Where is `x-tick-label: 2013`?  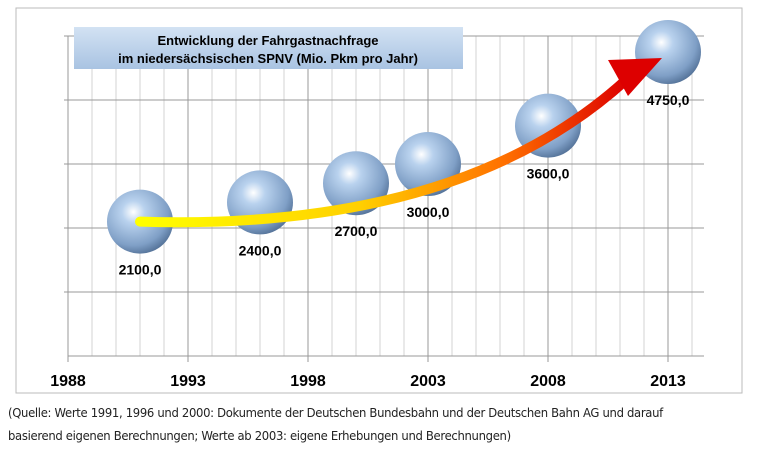 x-tick-label: 2013 is located at coordinates (668, 381).